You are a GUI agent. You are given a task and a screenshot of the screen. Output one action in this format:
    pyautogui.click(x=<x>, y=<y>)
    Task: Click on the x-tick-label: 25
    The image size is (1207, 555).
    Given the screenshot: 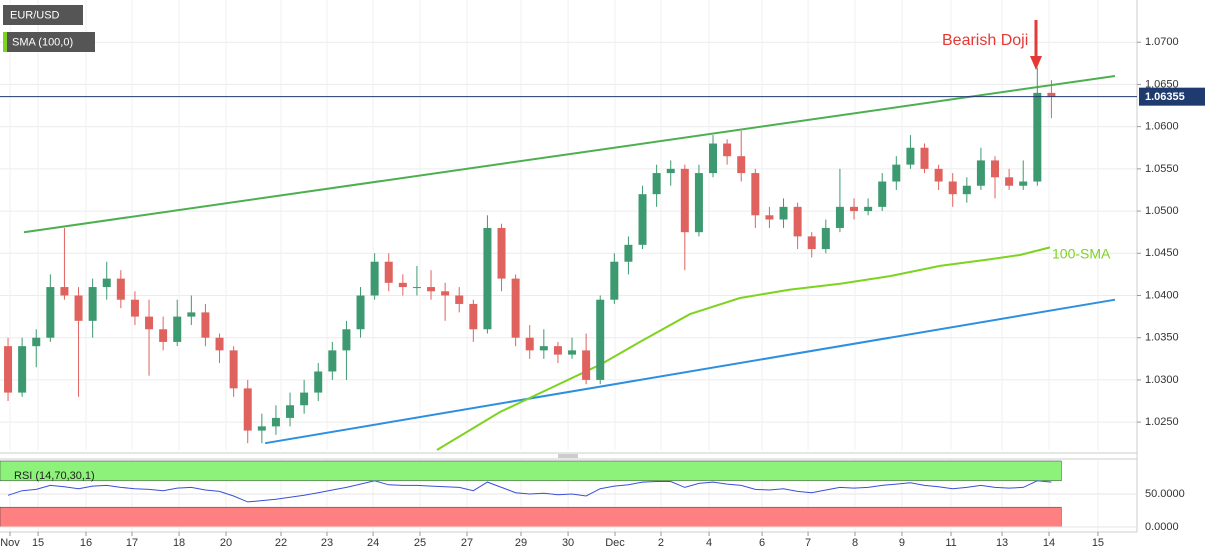 What is the action you would take?
    pyautogui.click(x=420, y=543)
    